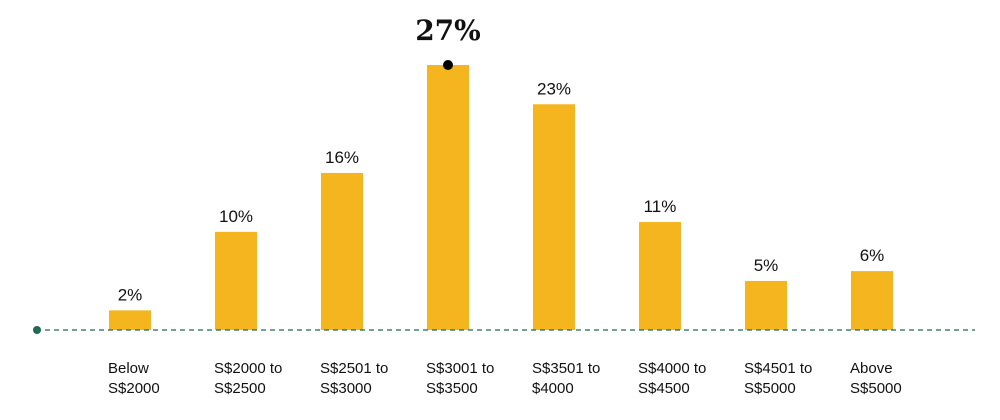 Image resolution: width=1000 pixels, height=420 pixels. I want to click on category-label-1-line-0: S$2000 to, so click(248, 368).